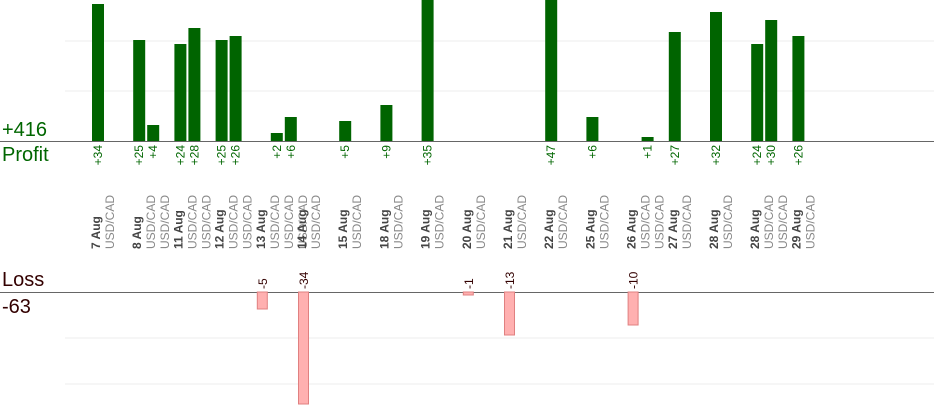 The height and width of the screenshot is (420, 934). I want to click on profit-value-label: +28, so click(194, 155).